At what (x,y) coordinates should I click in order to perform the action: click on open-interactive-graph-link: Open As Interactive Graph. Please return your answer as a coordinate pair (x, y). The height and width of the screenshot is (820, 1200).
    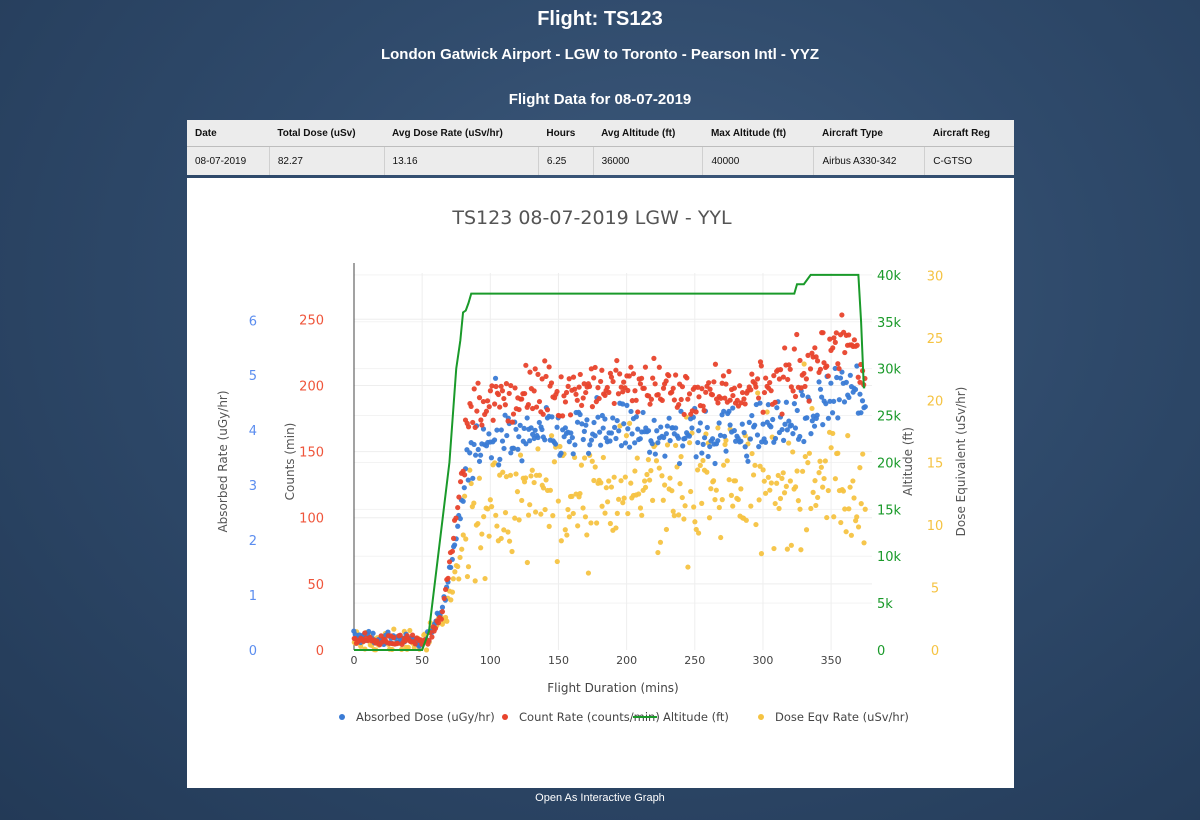
    Looking at the image, I should click on (600, 798).